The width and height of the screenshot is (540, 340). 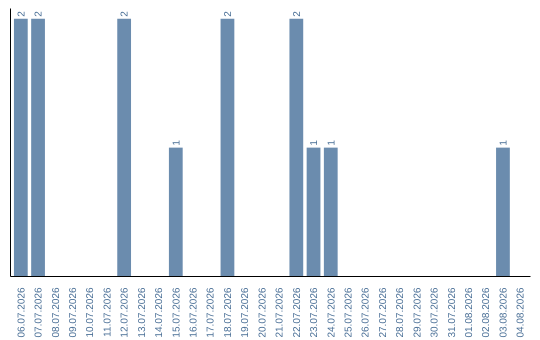 What do you see at coordinates (246, 312) in the screenshot?
I see `x-tick-label: 19.07.2026` at bounding box center [246, 312].